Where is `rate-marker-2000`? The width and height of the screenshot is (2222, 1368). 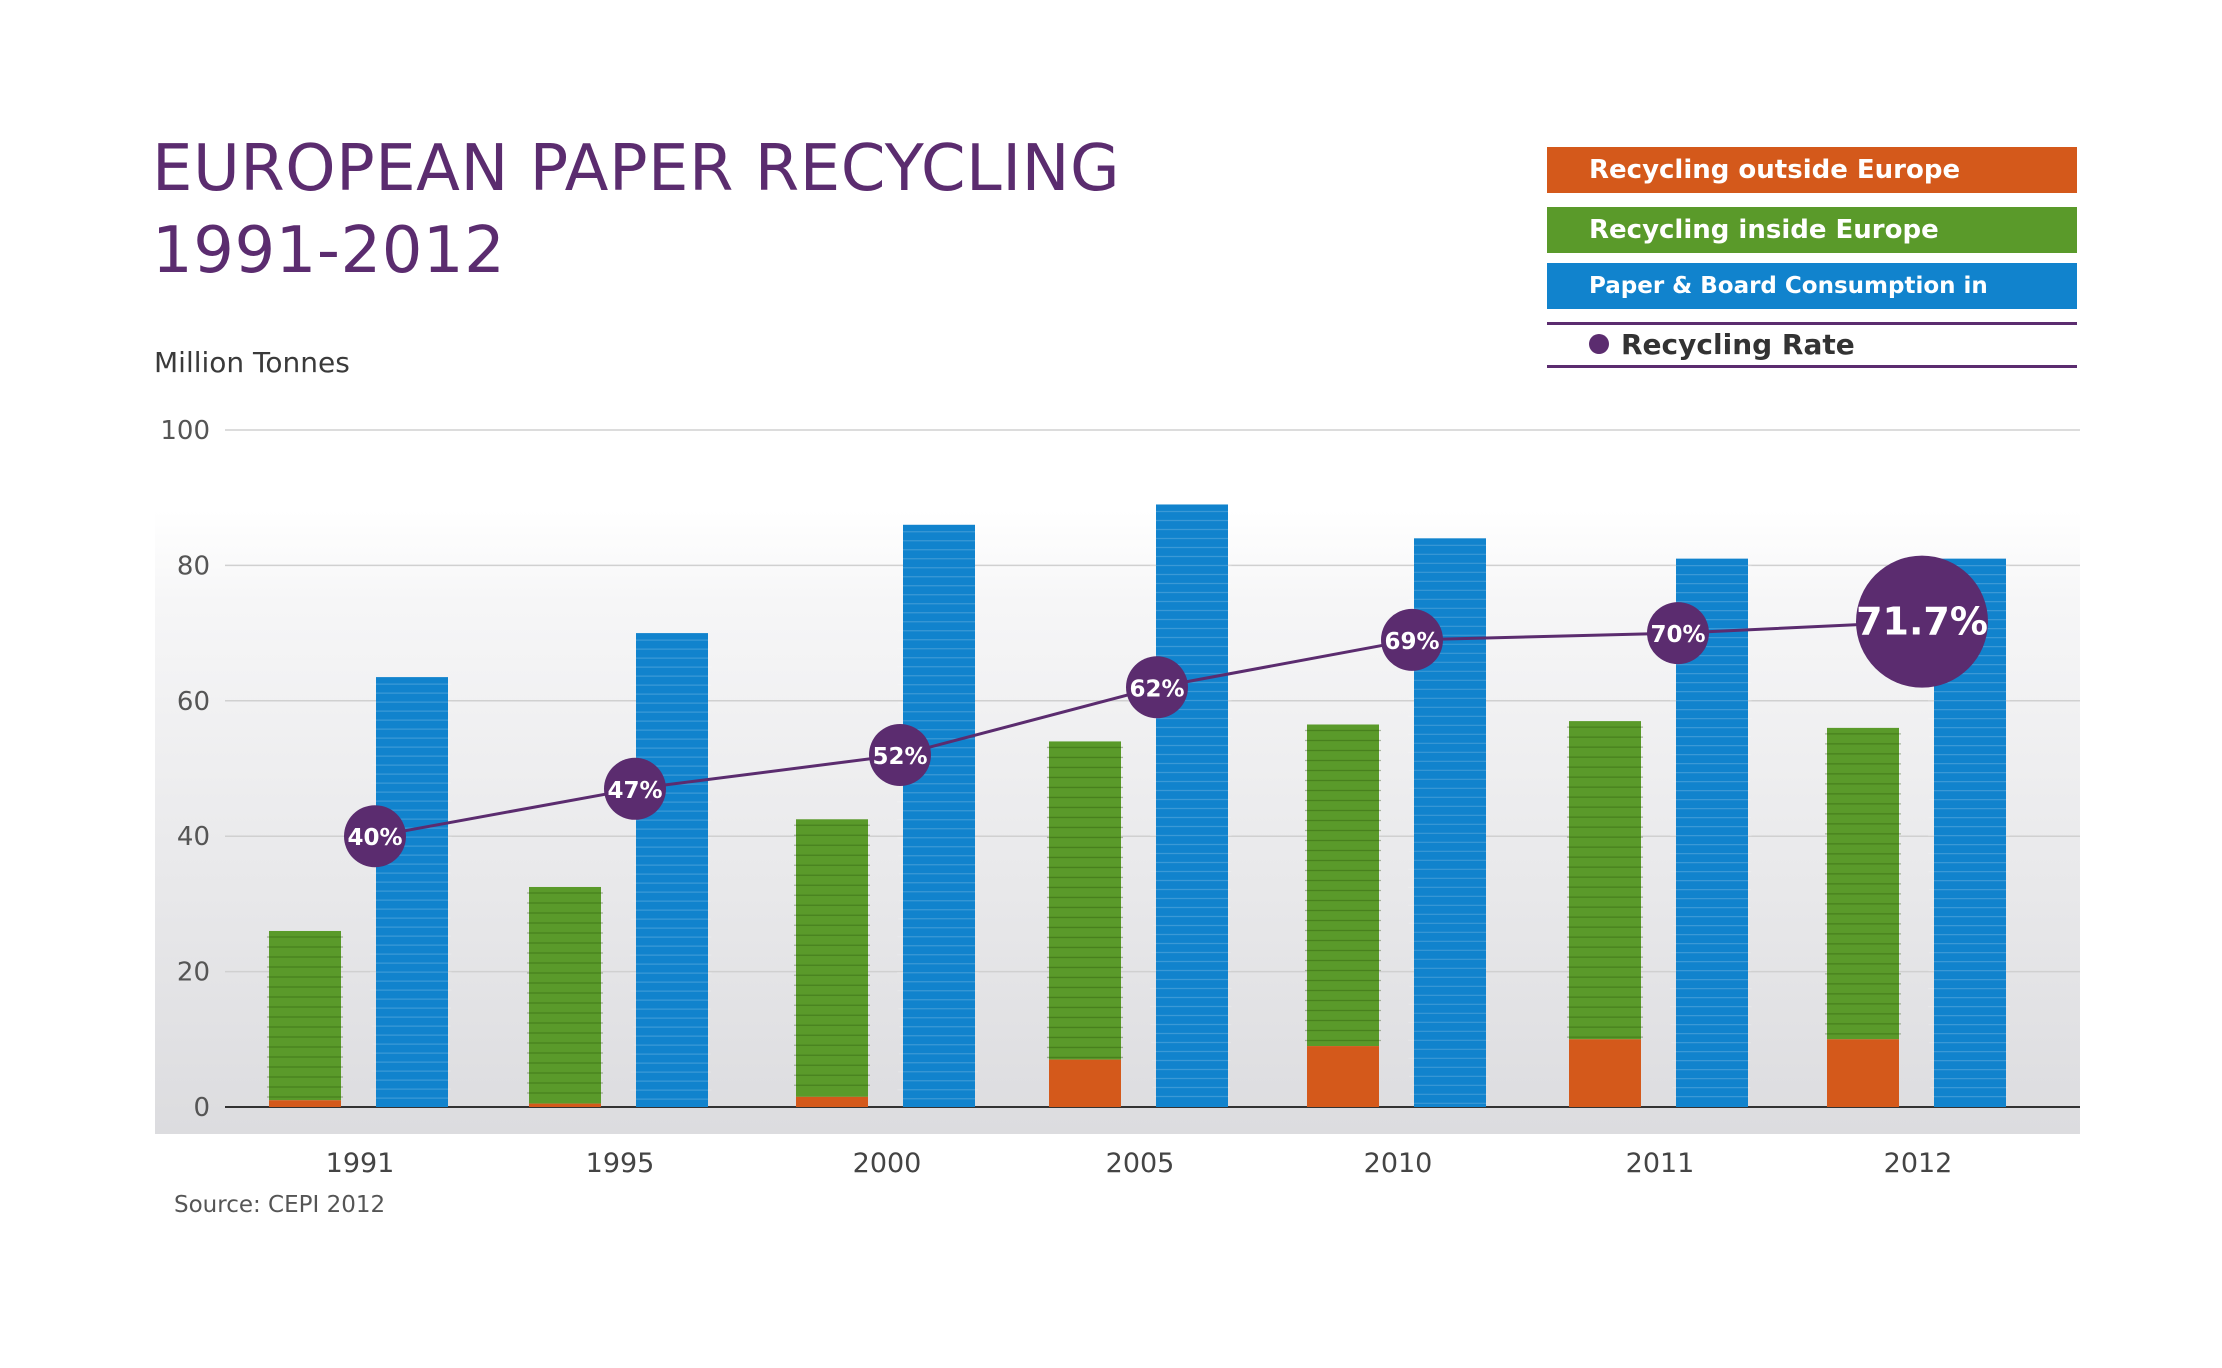
rate-marker-2000 is located at coordinates (900, 754).